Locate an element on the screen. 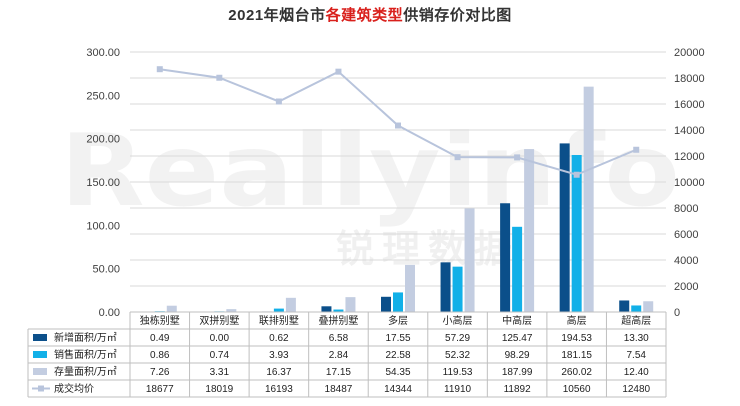 Image resolution: width=740 pixels, height=406 pixels. table-value: 12.40 is located at coordinates (636, 372).